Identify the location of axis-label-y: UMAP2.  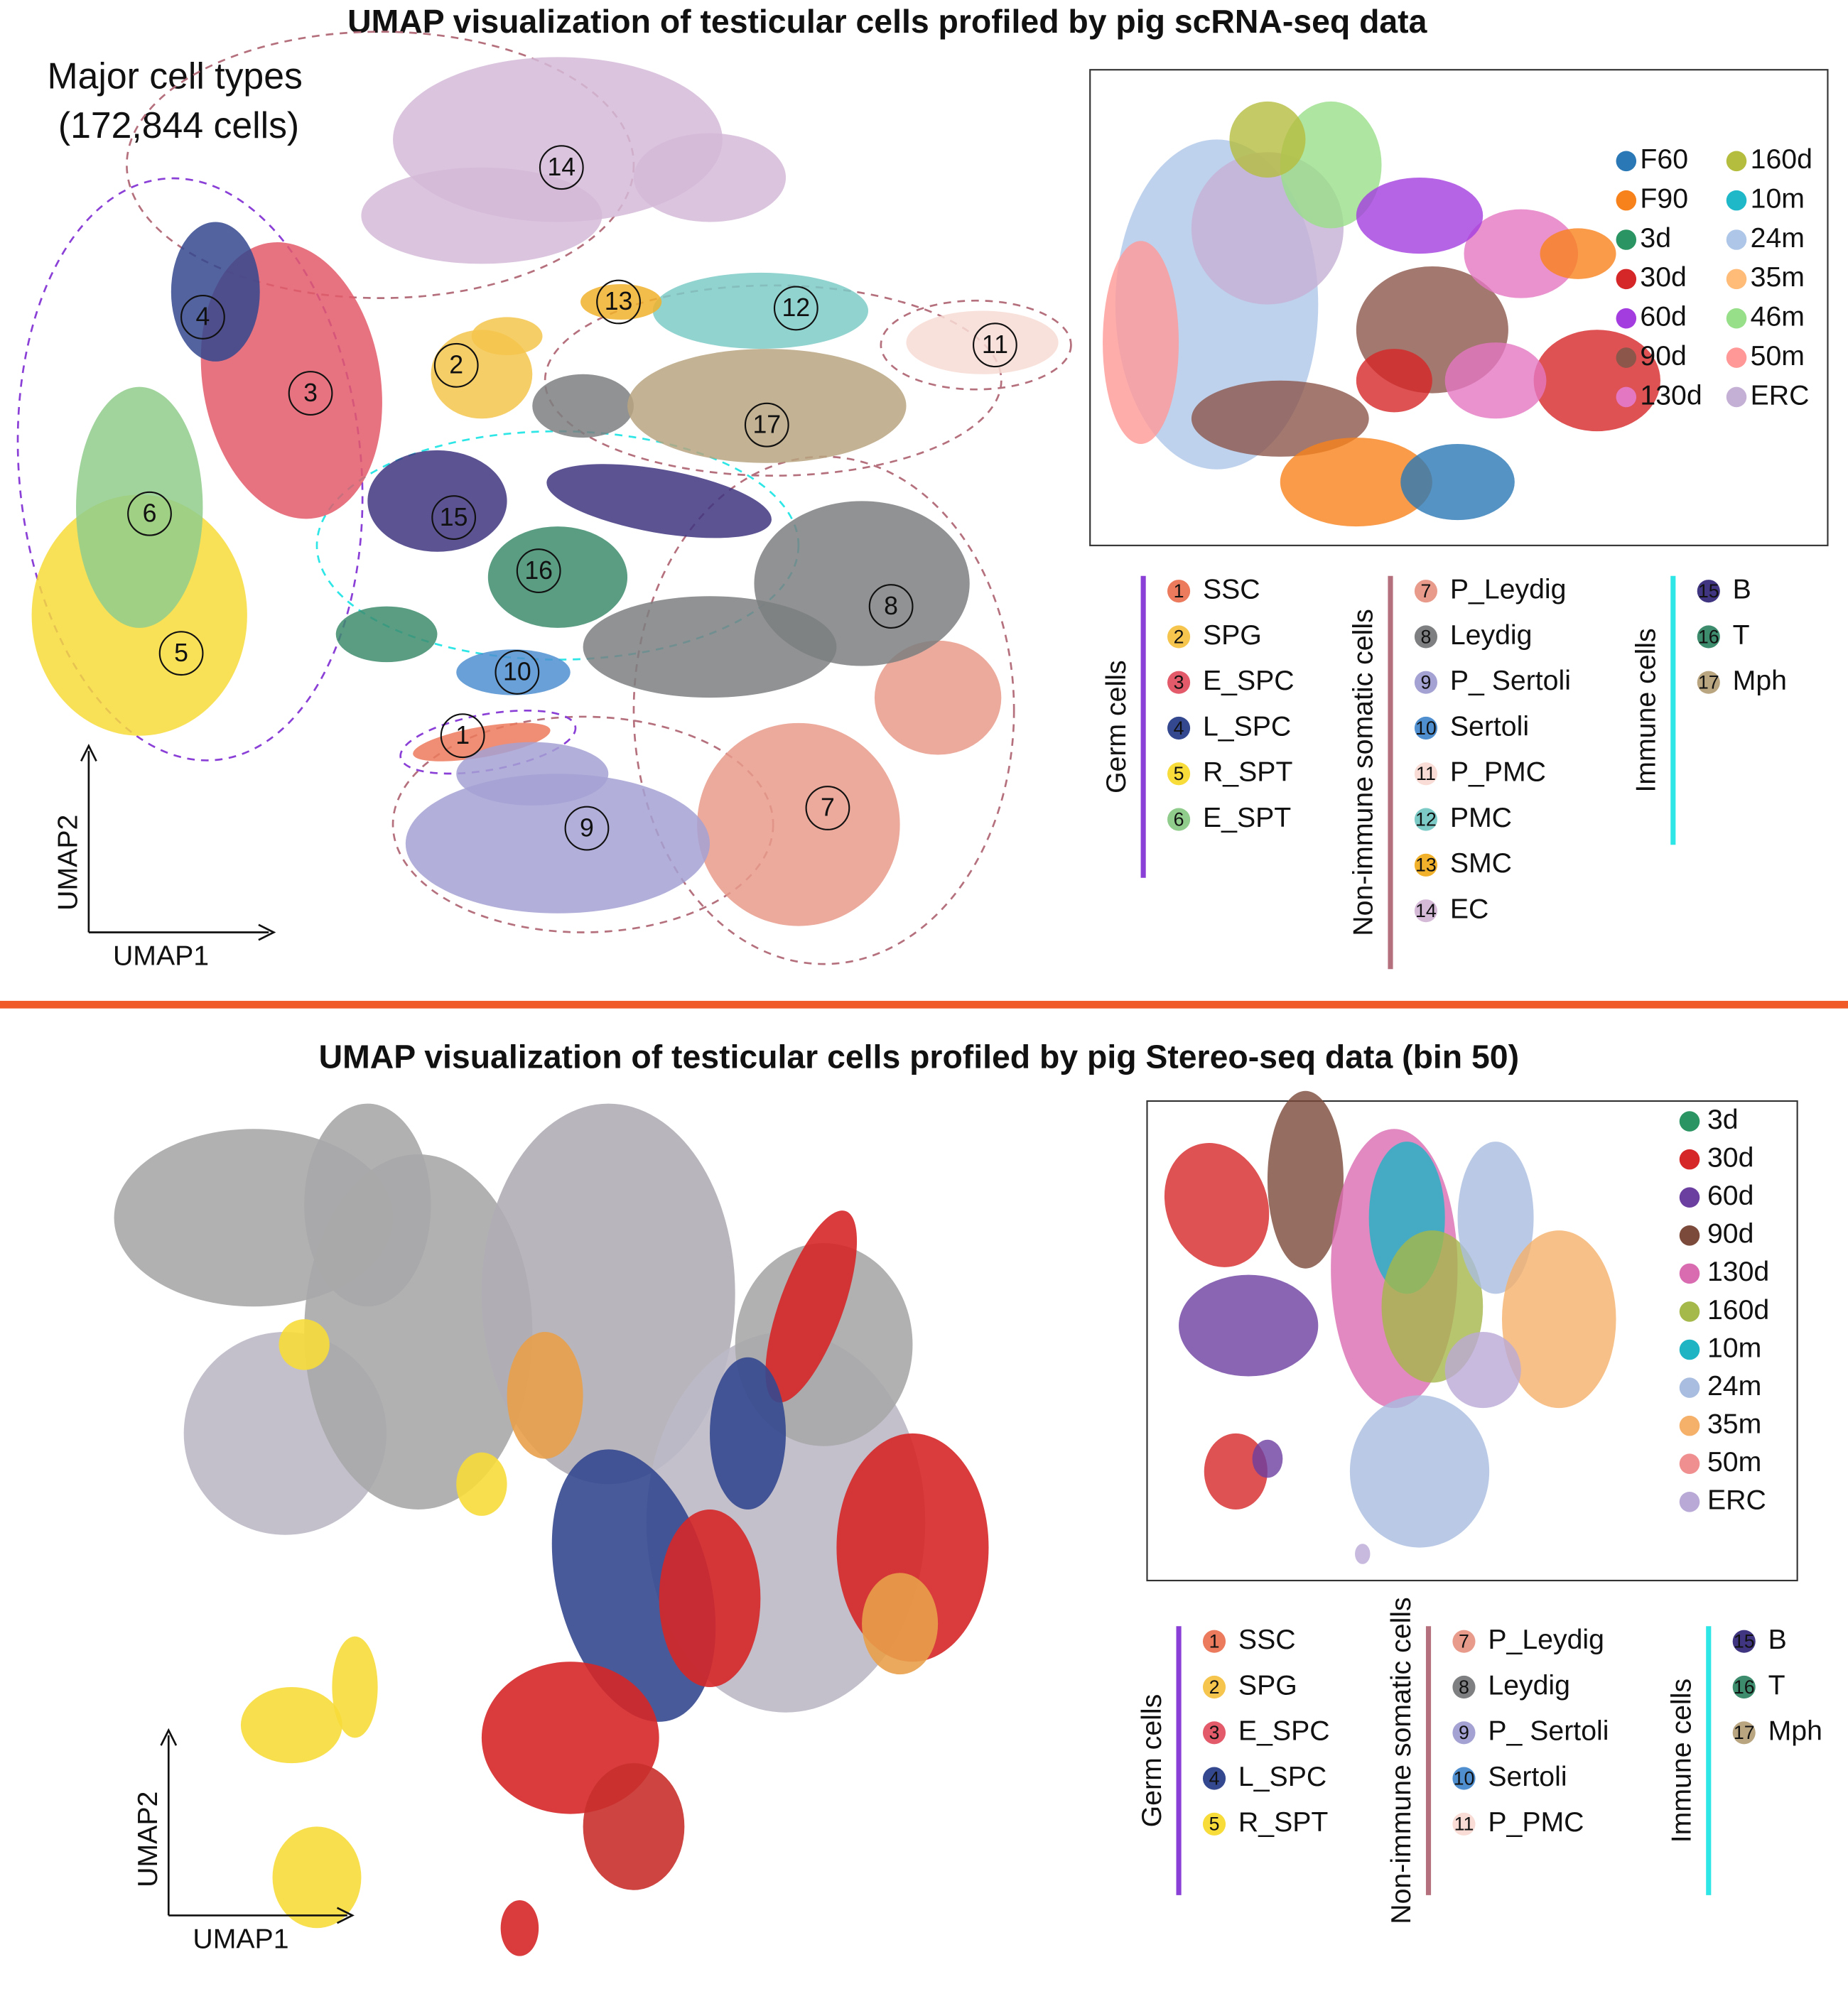
(148, 1840).